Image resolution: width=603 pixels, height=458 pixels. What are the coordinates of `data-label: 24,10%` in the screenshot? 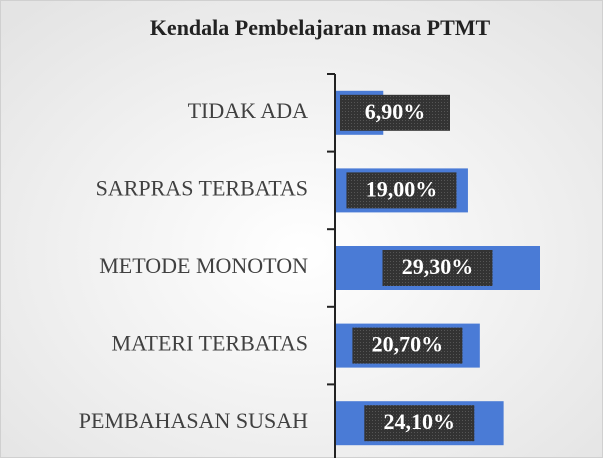 It's located at (420, 421).